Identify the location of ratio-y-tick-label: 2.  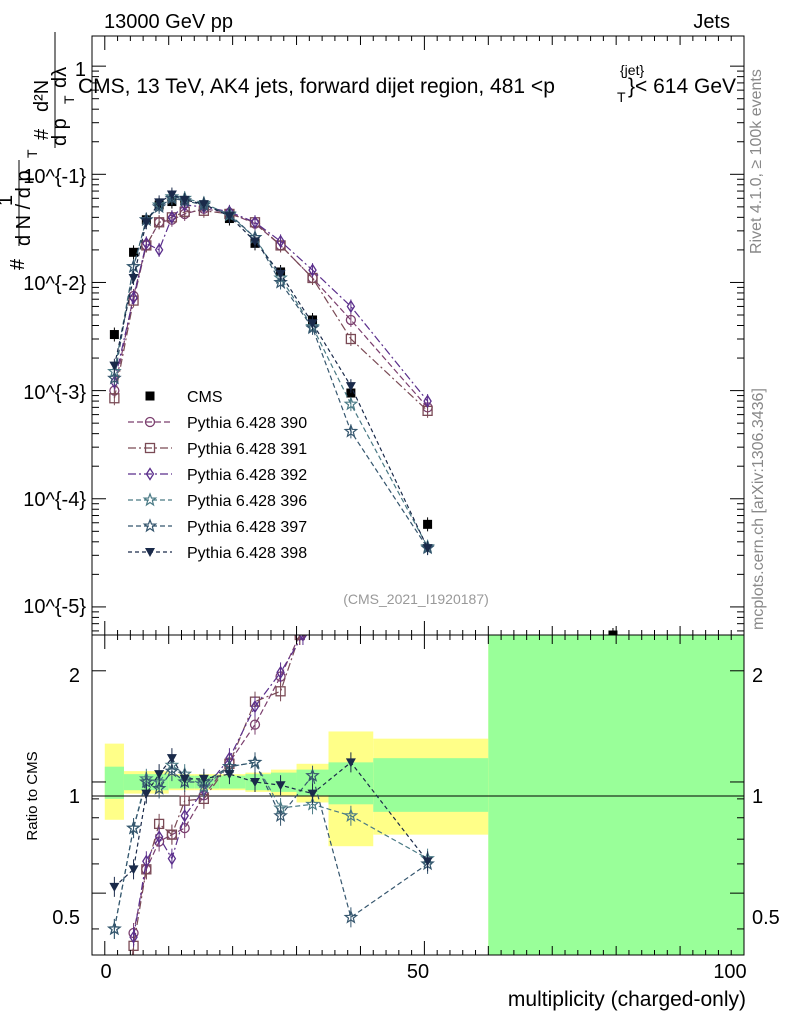
(74, 676).